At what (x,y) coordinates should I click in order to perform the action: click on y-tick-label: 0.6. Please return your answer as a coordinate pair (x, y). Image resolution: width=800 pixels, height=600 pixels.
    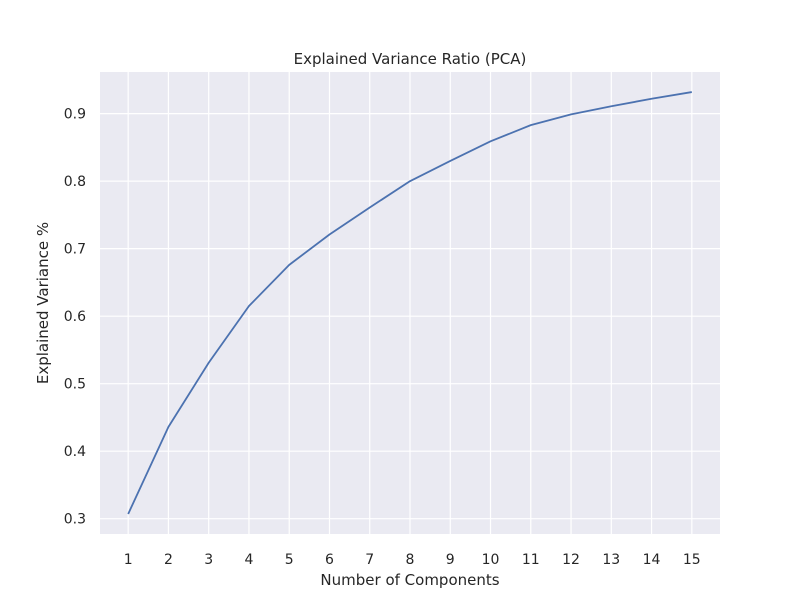
    Looking at the image, I should click on (75, 317).